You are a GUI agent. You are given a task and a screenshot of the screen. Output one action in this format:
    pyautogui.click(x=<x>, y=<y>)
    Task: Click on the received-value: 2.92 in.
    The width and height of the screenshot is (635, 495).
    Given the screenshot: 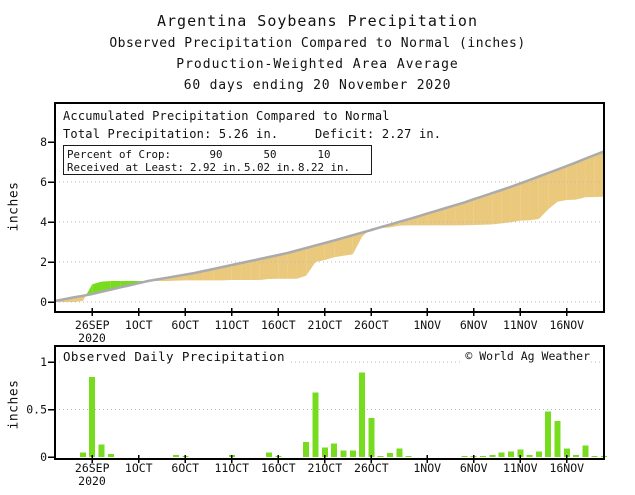 What is the action you would take?
    pyautogui.click(x=215, y=167)
    